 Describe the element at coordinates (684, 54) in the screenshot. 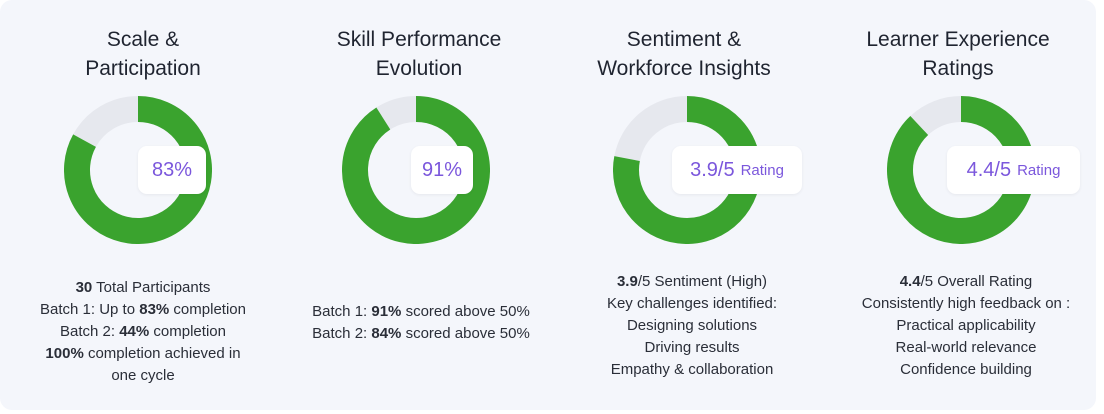

I see `card-title: Sentiment & Workforce Insights` at that location.